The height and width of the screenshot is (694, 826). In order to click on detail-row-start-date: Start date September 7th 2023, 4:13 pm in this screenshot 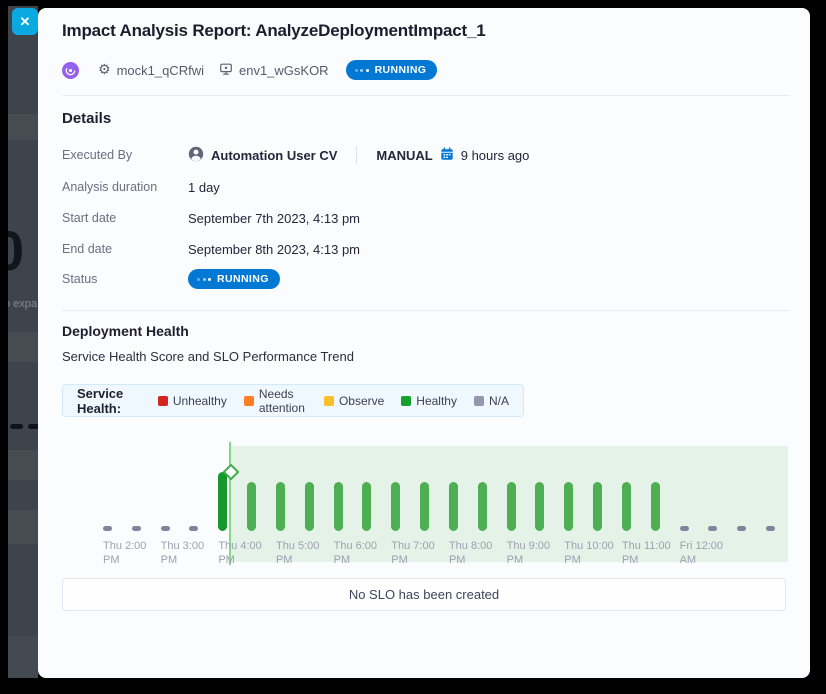, I will do `click(426, 218)`.